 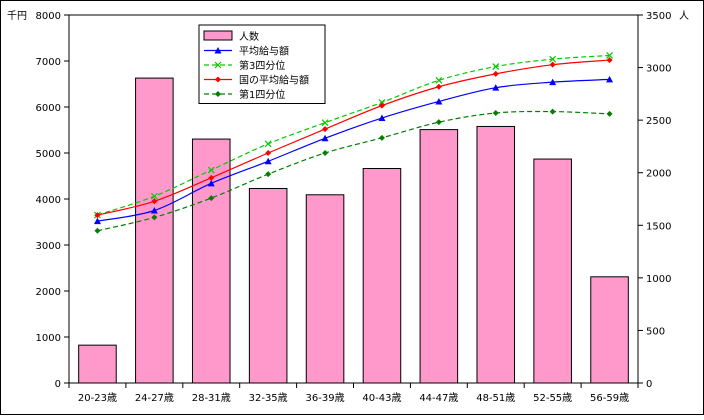 I want to click on legend-swatch-bar, so click(x=218, y=35).